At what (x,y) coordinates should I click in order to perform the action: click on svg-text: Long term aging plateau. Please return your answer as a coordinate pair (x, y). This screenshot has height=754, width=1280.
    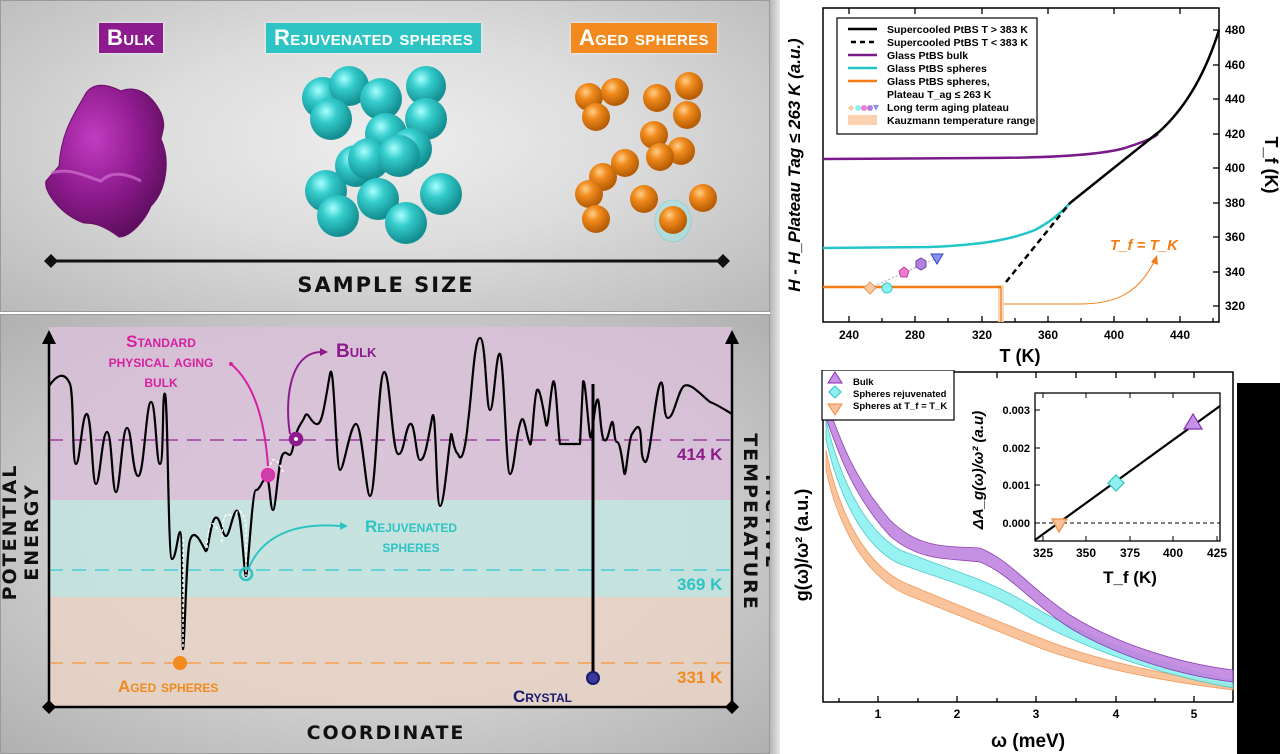
    Looking at the image, I should click on (948, 108).